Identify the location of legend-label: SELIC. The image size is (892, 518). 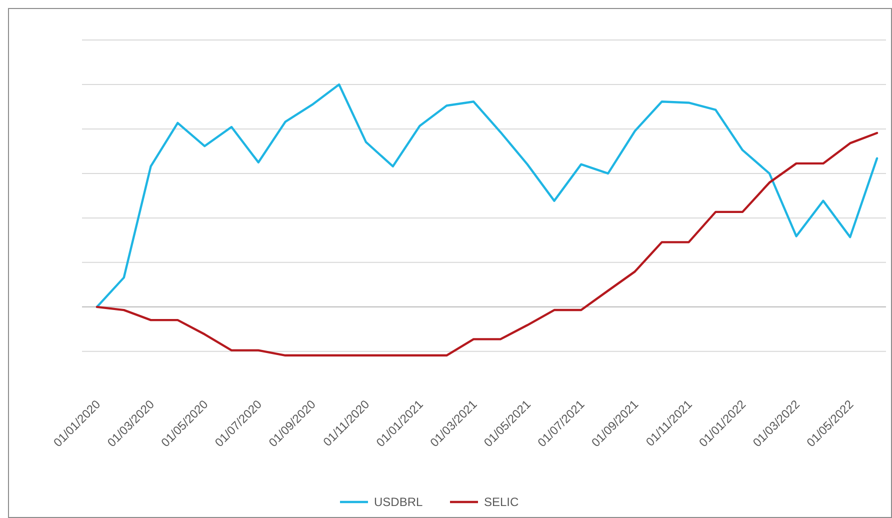
(502, 502).